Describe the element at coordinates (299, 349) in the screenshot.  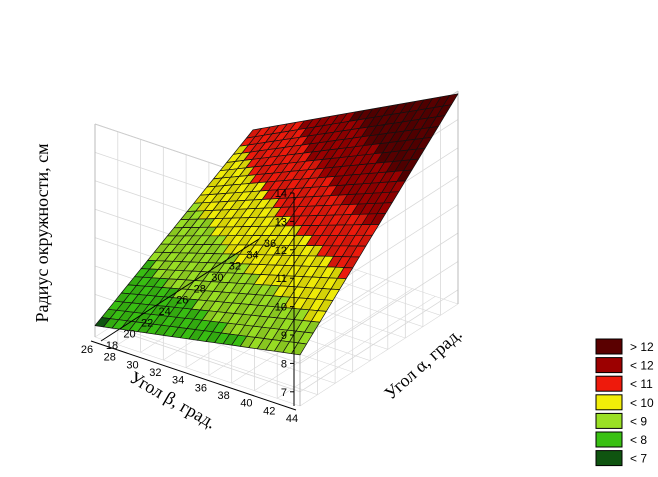
I see `surface-cell` at that location.